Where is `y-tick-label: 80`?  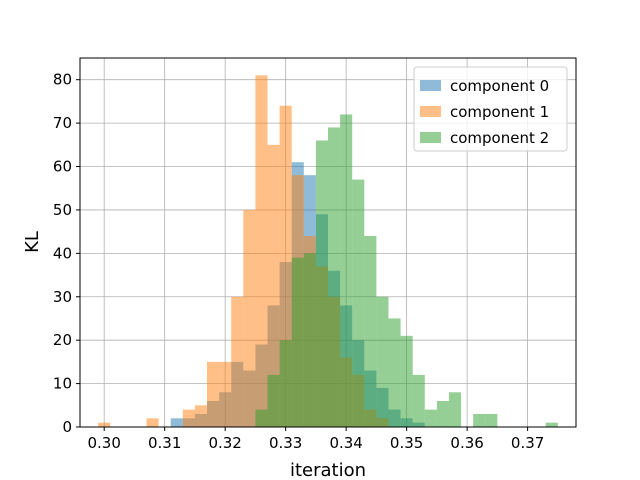
y-tick-label: 80 is located at coordinates (62, 80).